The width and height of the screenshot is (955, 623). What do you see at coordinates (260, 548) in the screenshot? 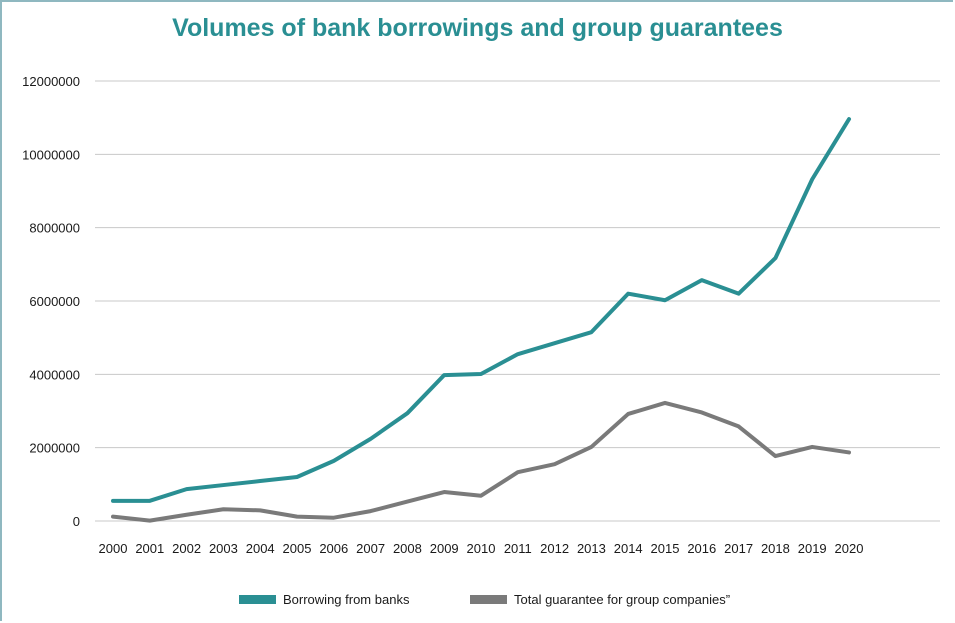
I see `x-tick-label: 2004` at bounding box center [260, 548].